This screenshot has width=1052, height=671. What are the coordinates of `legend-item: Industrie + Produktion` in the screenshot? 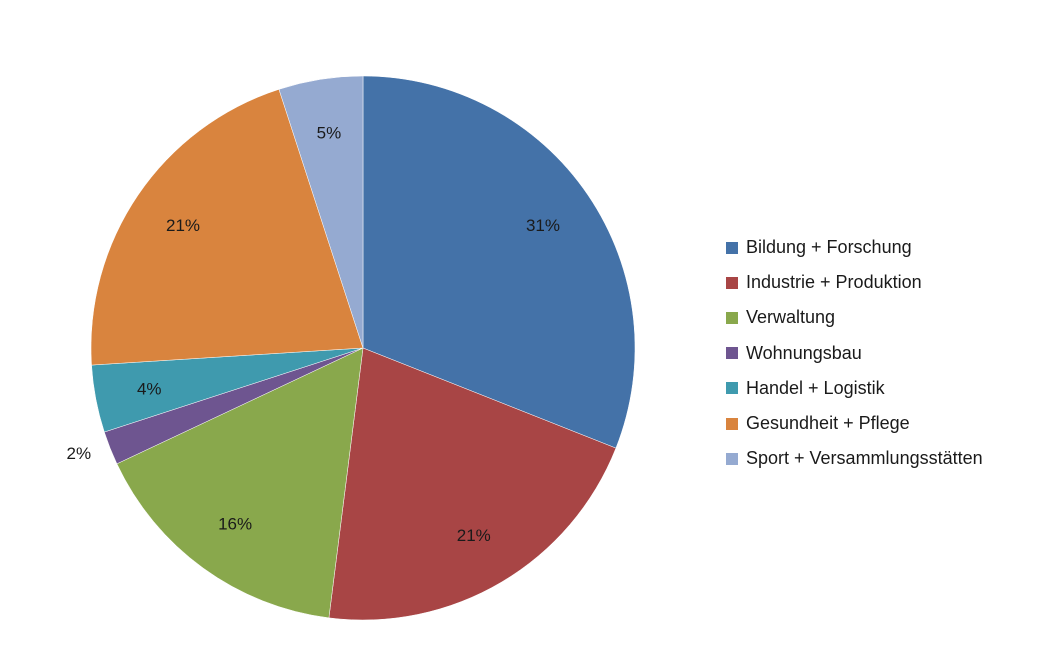 It's located at (854, 282).